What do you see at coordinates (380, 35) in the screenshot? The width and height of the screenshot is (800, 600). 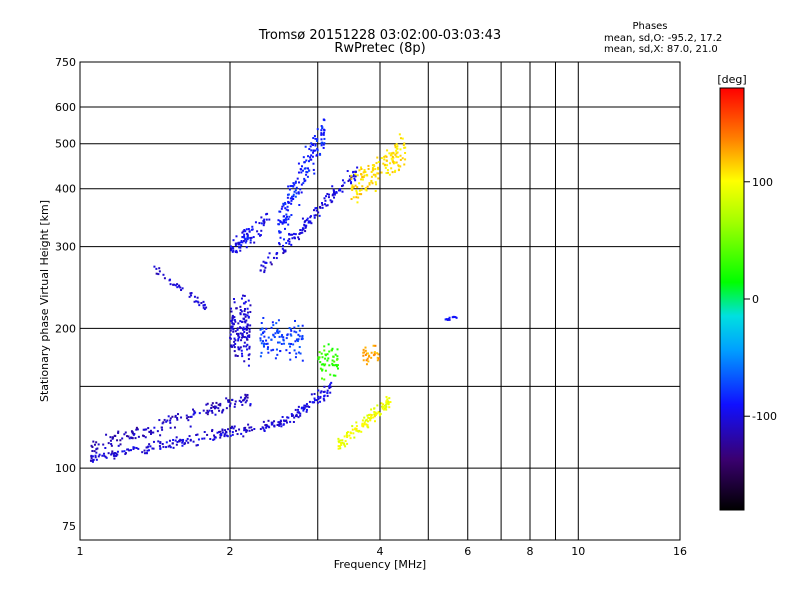 I see `chart-title: Tromsø 20151228 03:02:00-03:03:43` at bounding box center [380, 35].